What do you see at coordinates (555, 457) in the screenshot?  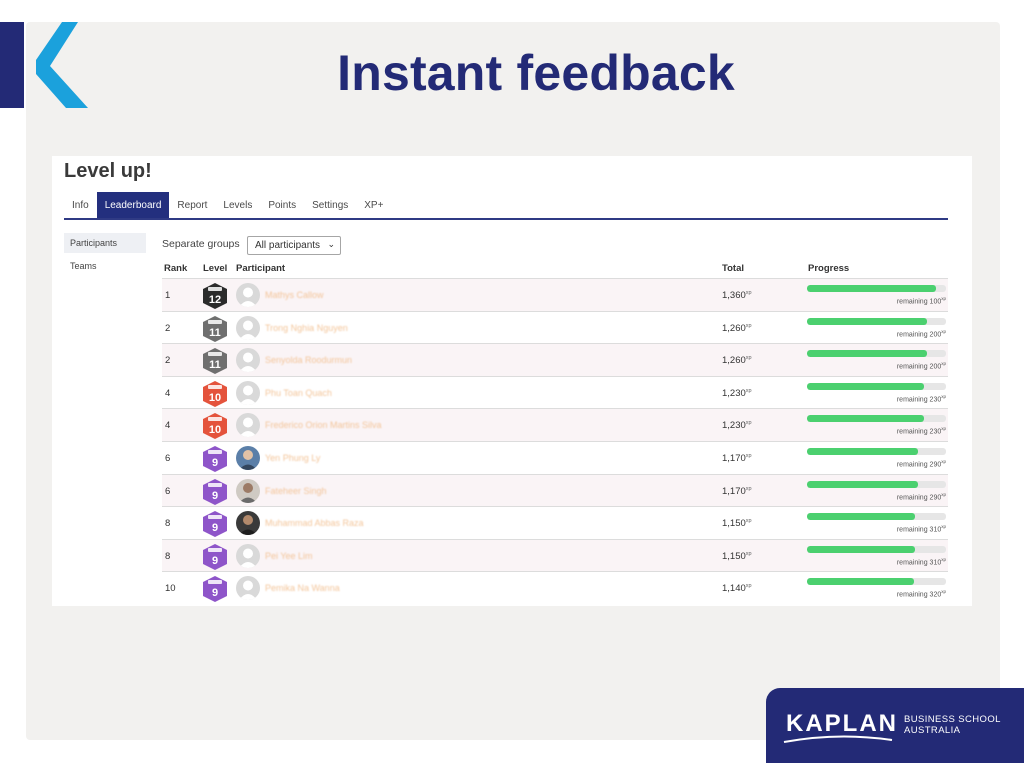 I see `table-row: 6 9 Yen Phung Ly 1,170xp remaining 290xp` at bounding box center [555, 457].